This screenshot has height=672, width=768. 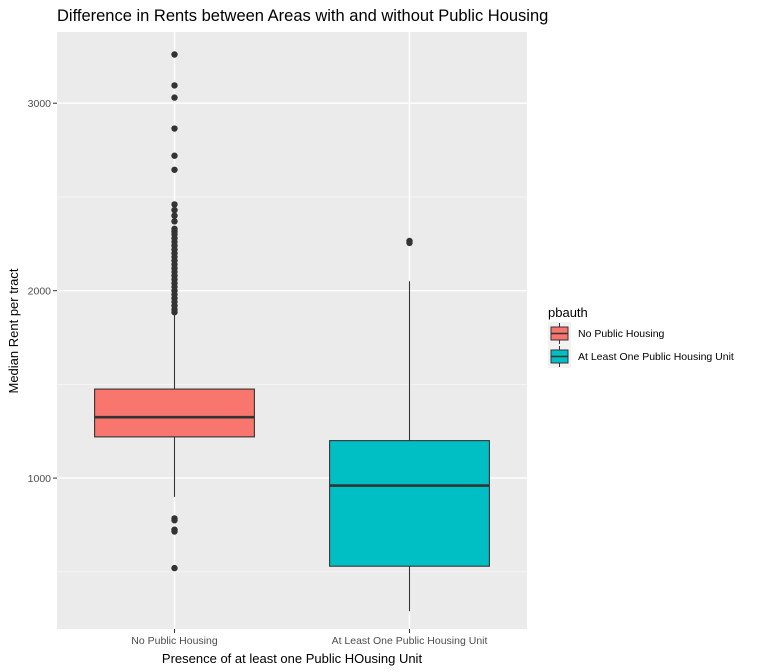 I want to click on y-axis: 1000 2000 3000, so click(x=42, y=291).